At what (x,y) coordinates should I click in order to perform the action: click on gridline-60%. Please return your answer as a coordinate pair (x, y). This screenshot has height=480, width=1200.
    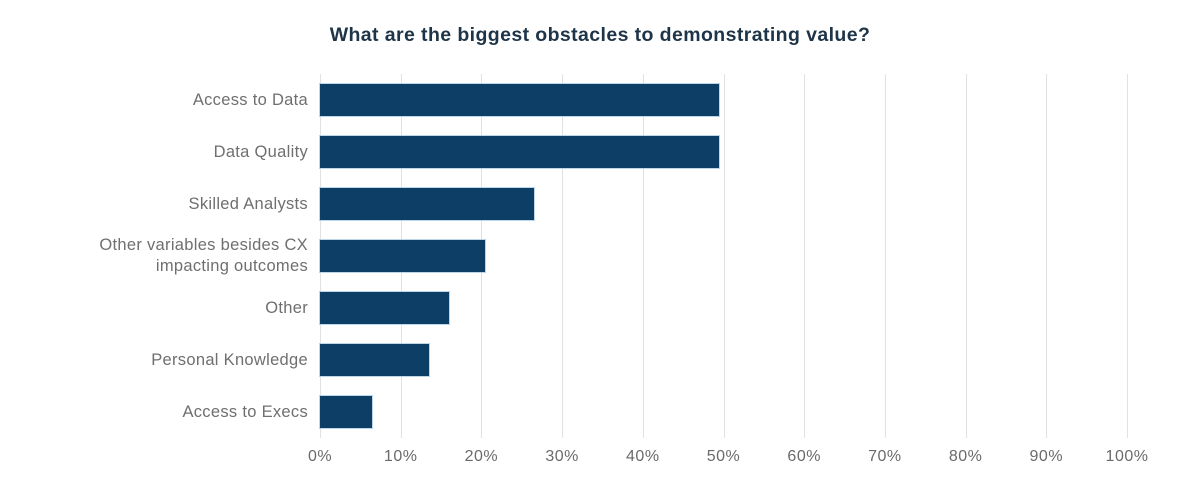
    Looking at the image, I should click on (805, 256).